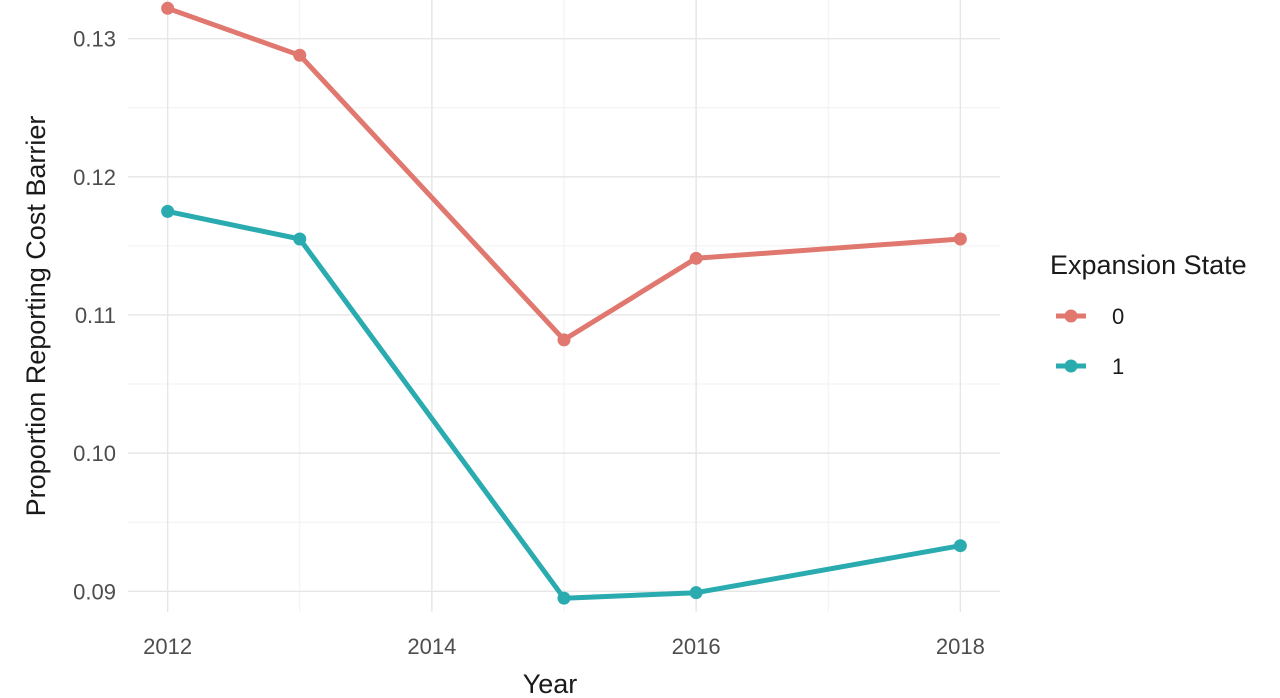 The image size is (1280, 698). What do you see at coordinates (94, 453) in the screenshot?
I see `y-tick-label: 0.10` at bounding box center [94, 453].